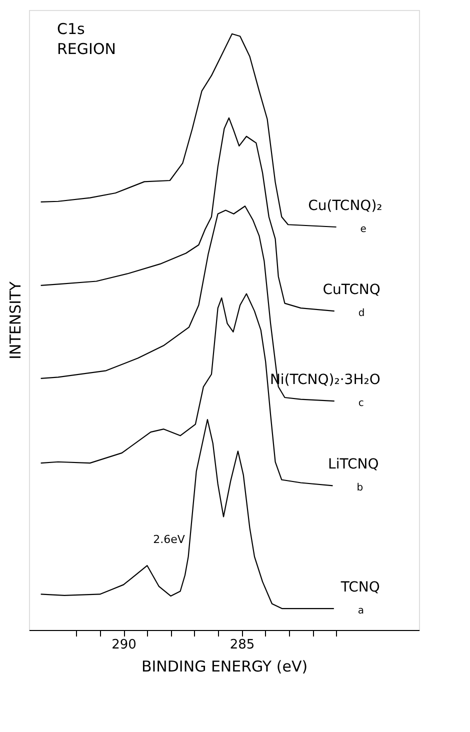  Describe the element at coordinates (224, 667) in the screenshot. I see `x-axis-title: BINDING ENERGY (eV)` at that location.